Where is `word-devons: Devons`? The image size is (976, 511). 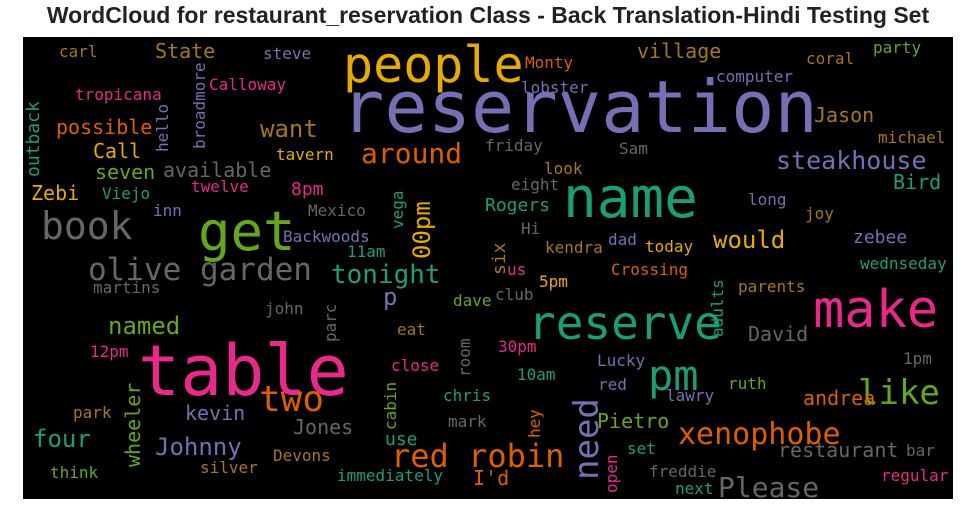
word-devons: Devons is located at coordinates (302, 455).